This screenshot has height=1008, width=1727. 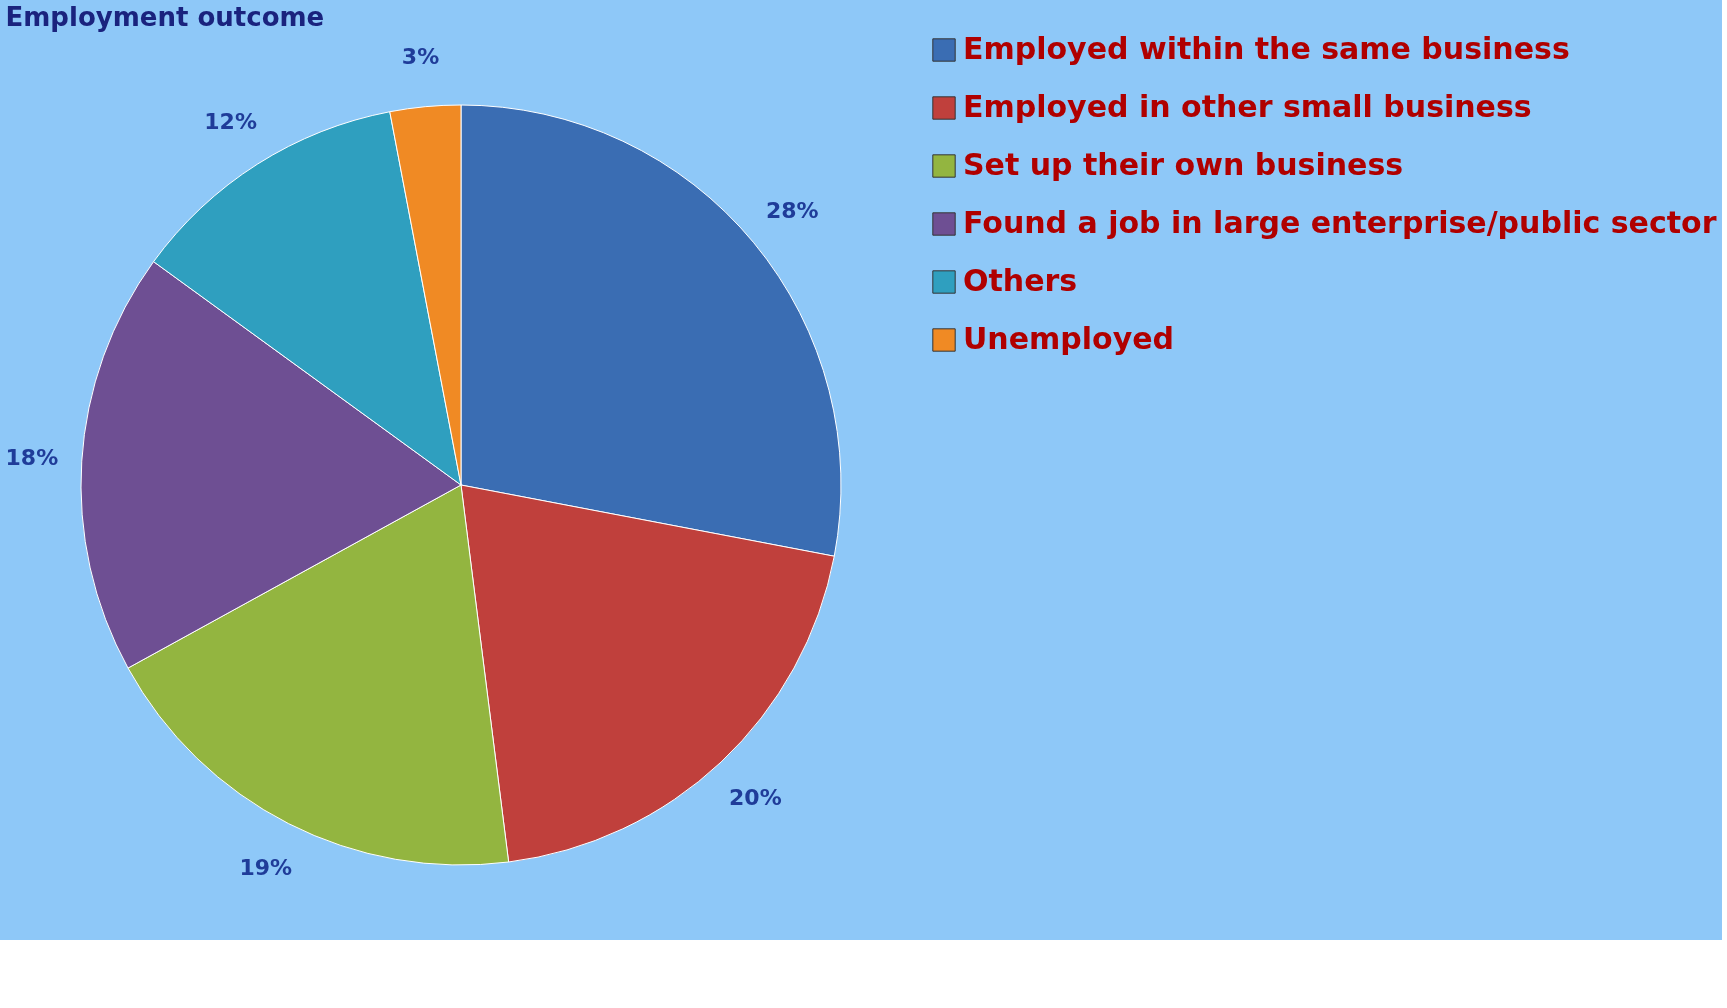 What do you see at coordinates (1266, 48) in the screenshot?
I see `legend-label: Employed within the same business` at bounding box center [1266, 48].